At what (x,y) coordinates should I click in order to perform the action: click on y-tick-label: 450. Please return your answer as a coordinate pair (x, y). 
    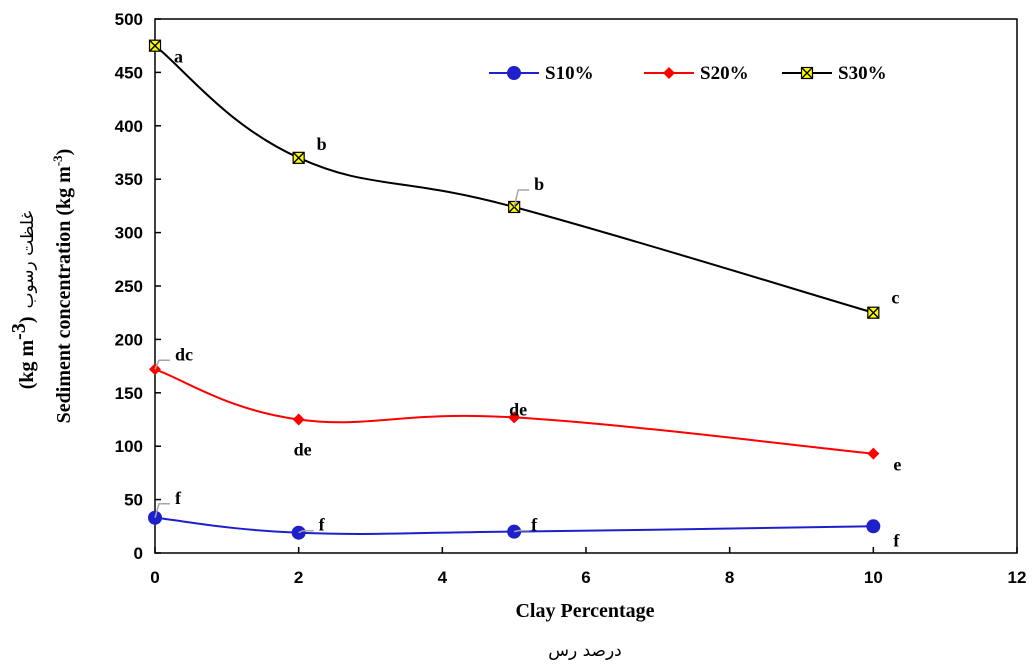
    Looking at the image, I should click on (129, 72).